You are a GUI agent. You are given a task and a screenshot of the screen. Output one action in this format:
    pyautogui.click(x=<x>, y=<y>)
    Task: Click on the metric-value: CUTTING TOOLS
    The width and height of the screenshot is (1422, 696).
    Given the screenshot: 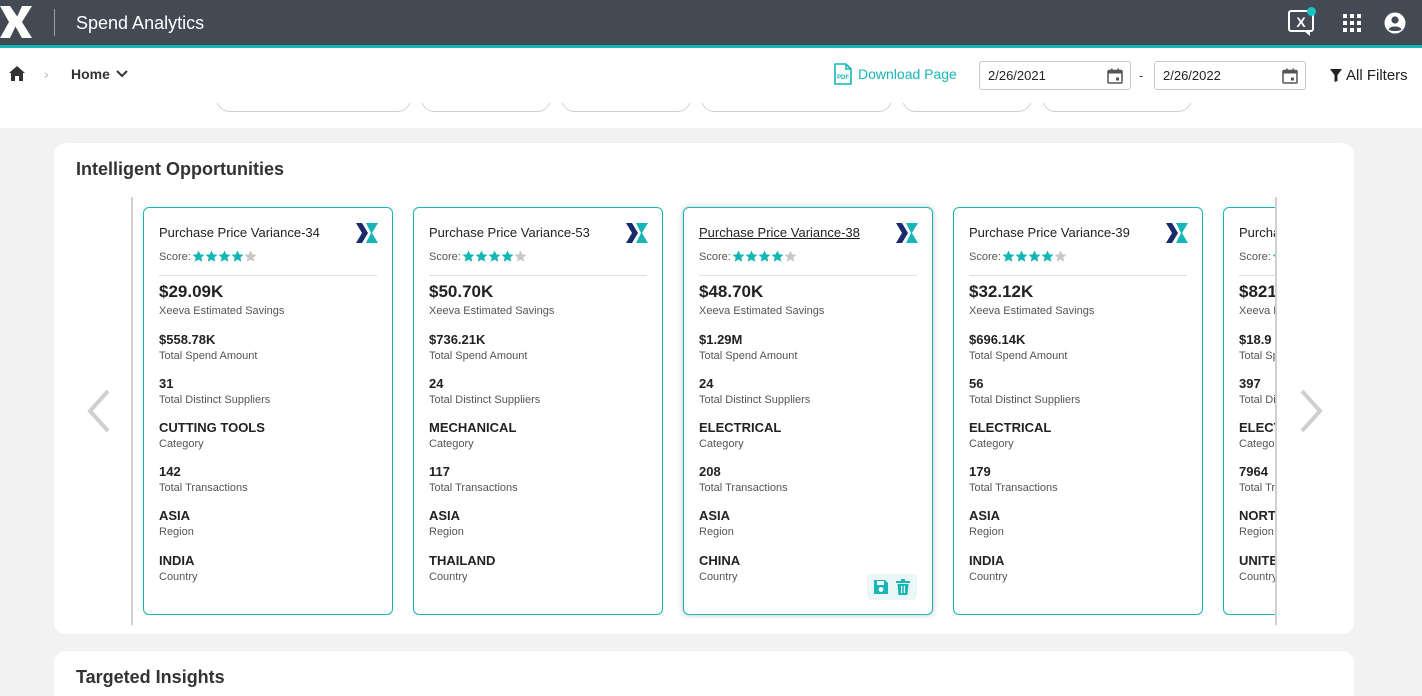 What is the action you would take?
    pyautogui.click(x=212, y=427)
    